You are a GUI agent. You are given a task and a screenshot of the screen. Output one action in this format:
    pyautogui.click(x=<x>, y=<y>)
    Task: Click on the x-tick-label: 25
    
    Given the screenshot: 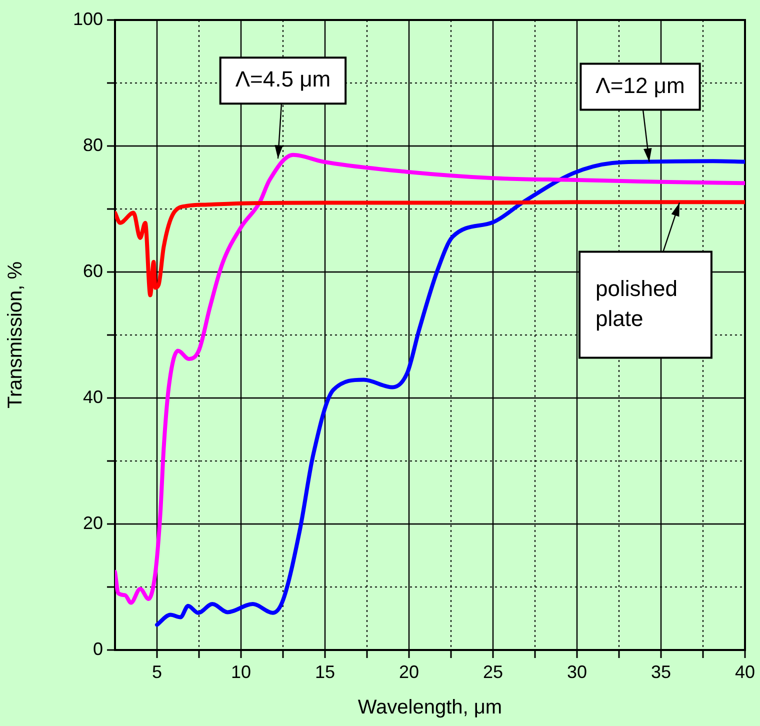 What is the action you would take?
    pyautogui.click(x=493, y=672)
    